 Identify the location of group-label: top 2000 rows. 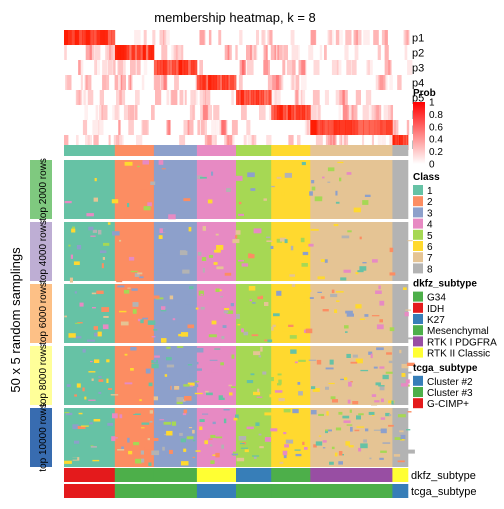
(43, 189).